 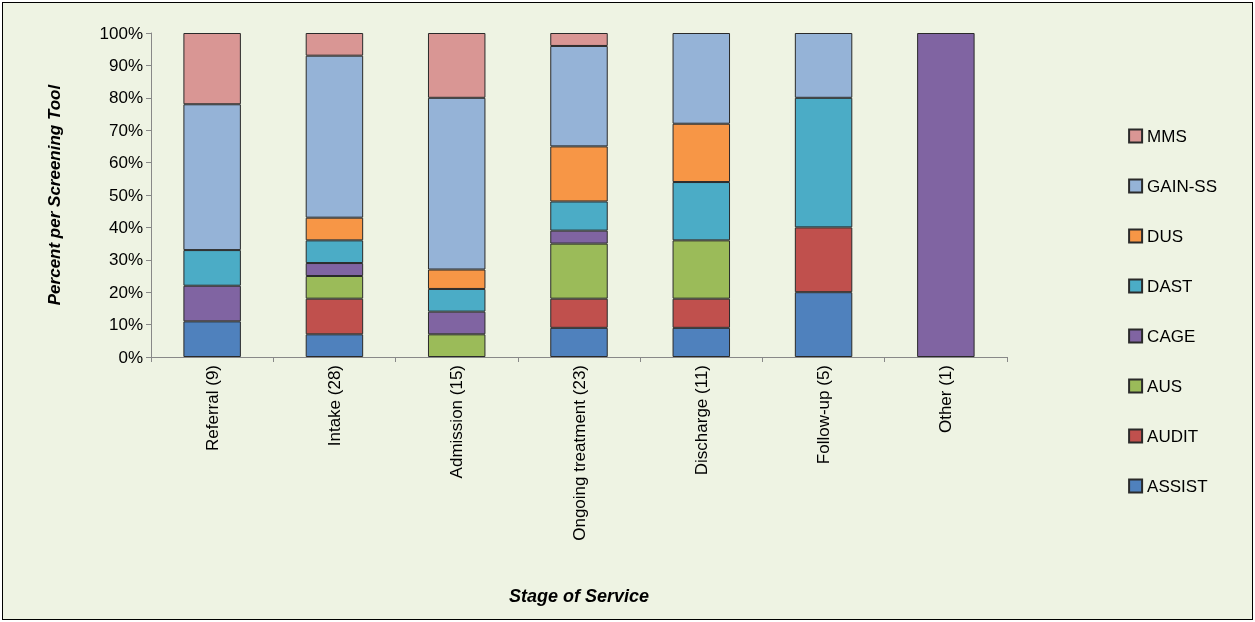 What do you see at coordinates (1182, 186) in the screenshot?
I see `legend-label: GAIN-SS` at bounding box center [1182, 186].